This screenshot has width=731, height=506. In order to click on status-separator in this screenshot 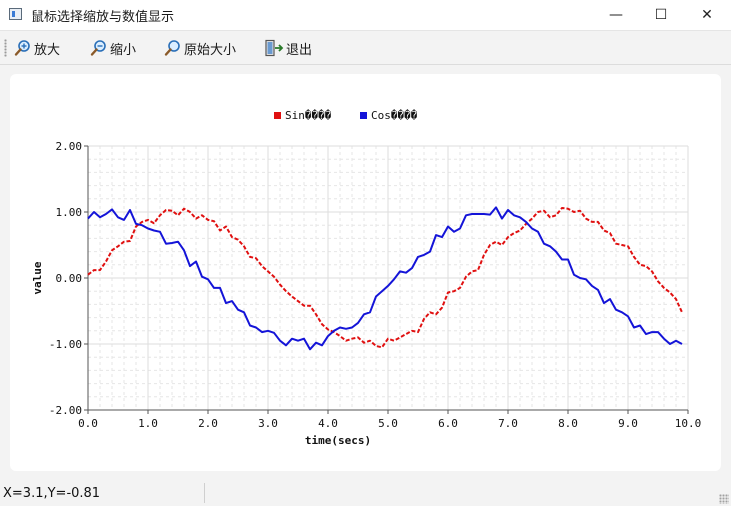, I will do `click(204, 493)`.